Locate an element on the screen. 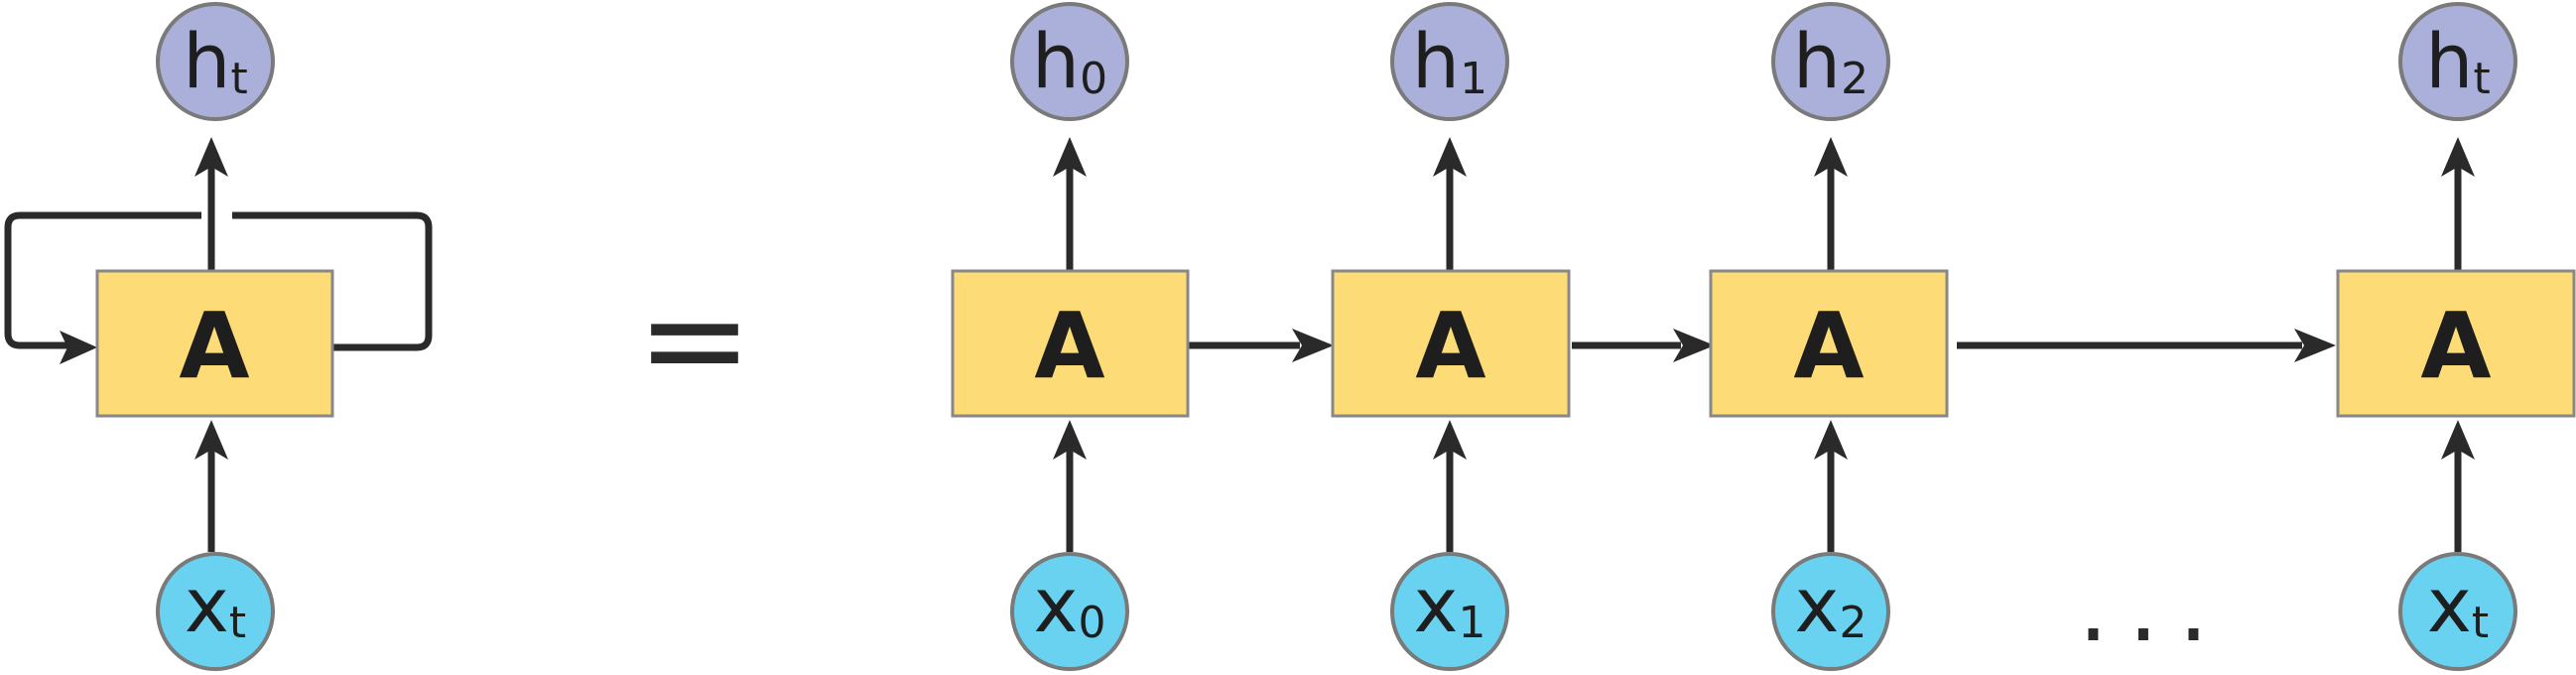  folded-input-label: xt is located at coordinates (216, 605).